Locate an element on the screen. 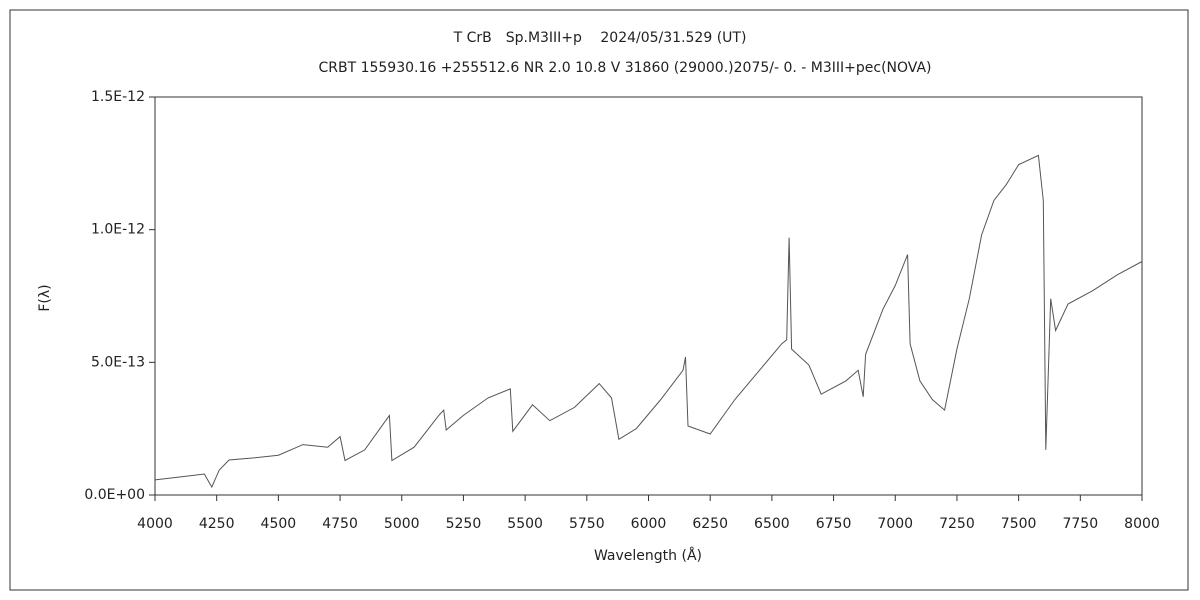 This screenshot has height=600, width=1200. x-tick-label: 6250 is located at coordinates (710, 524).